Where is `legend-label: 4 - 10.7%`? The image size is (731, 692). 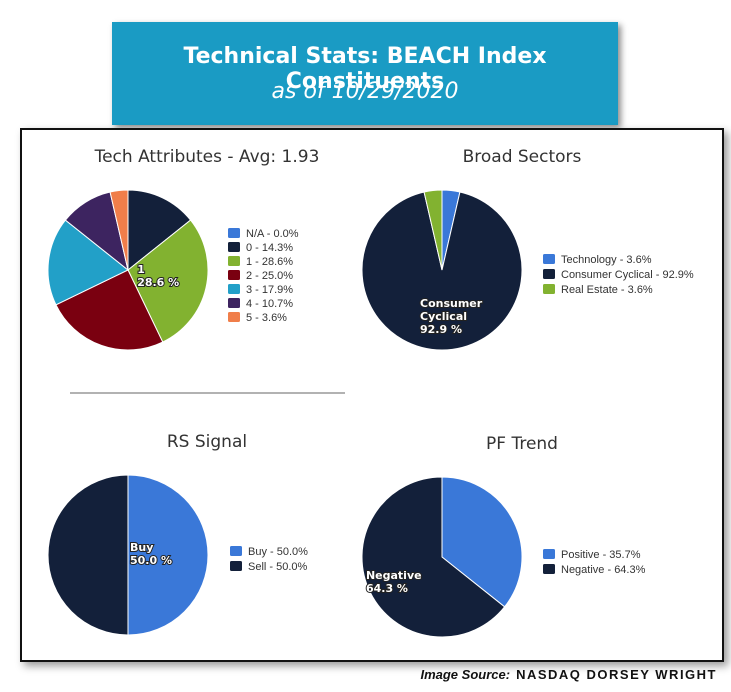
legend-label: 4 - 10.7% is located at coordinates (269, 304).